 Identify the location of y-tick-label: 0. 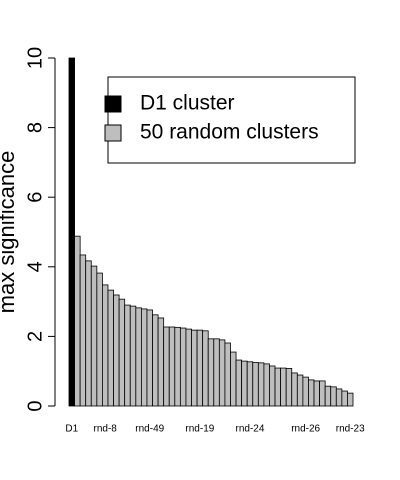
(35, 405).